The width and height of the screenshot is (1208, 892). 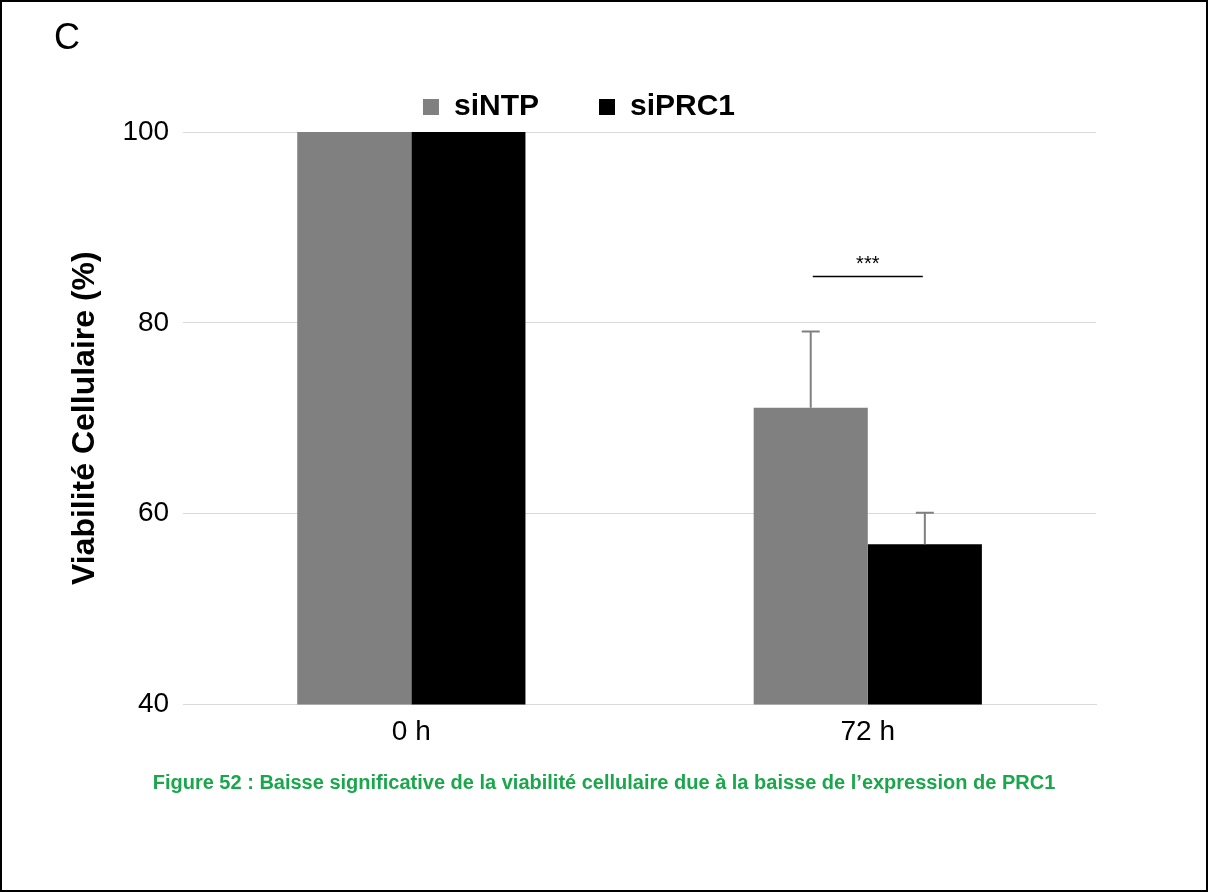 I want to click on legend-label: siPRC1, so click(x=682, y=105).